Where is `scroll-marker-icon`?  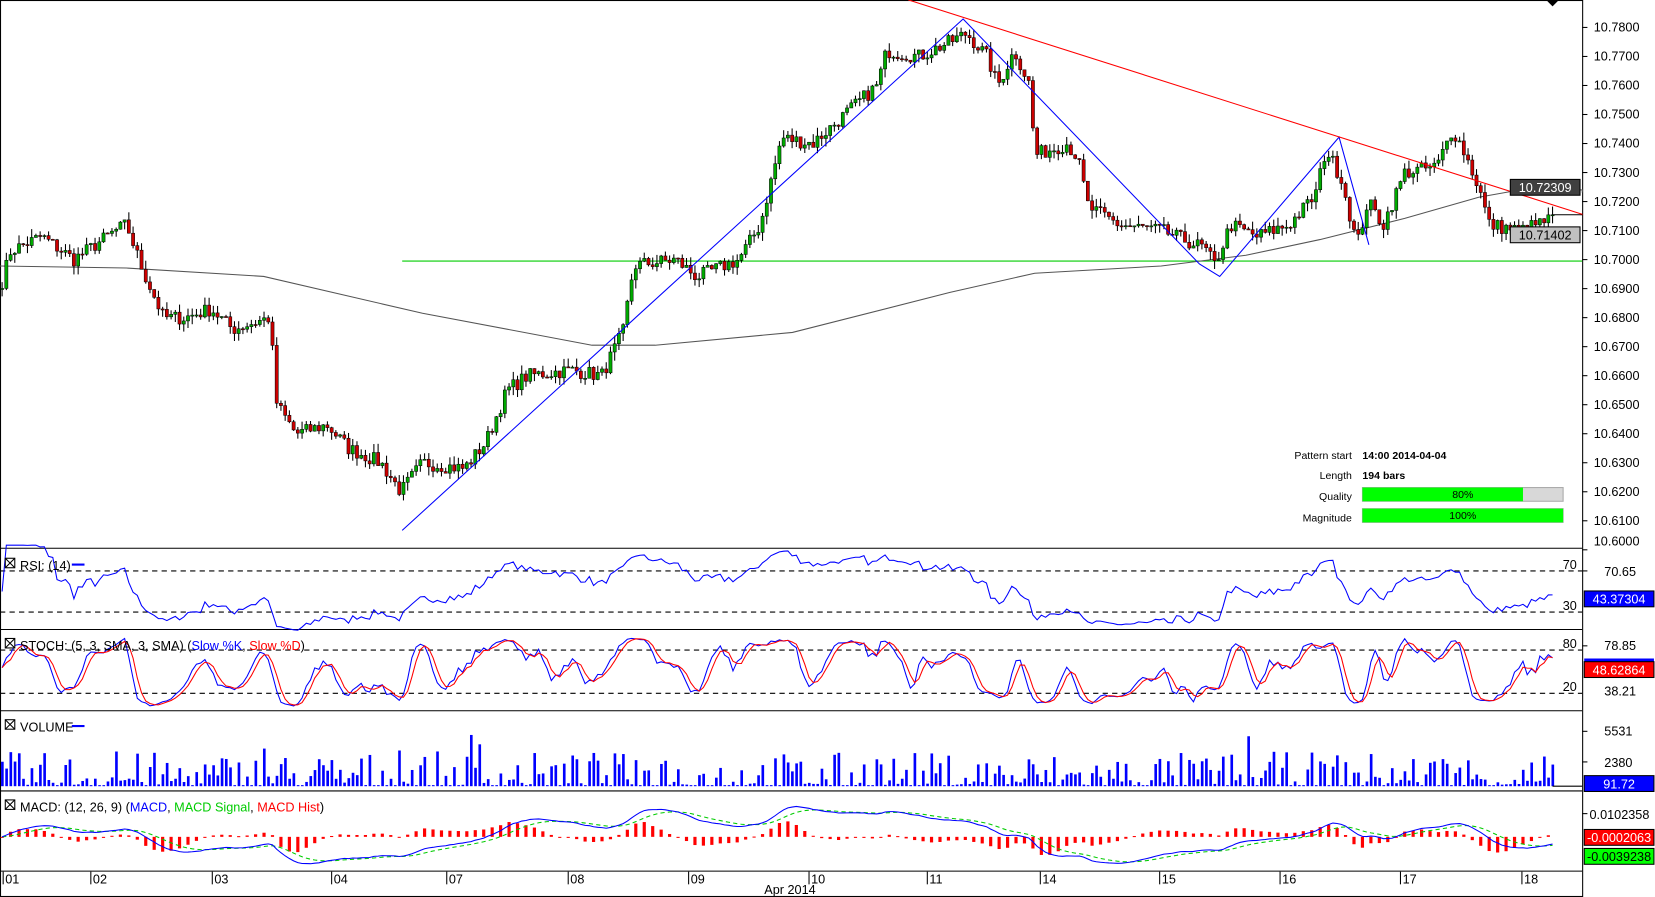
scroll-marker-icon is located at coordinates (1552, 3).